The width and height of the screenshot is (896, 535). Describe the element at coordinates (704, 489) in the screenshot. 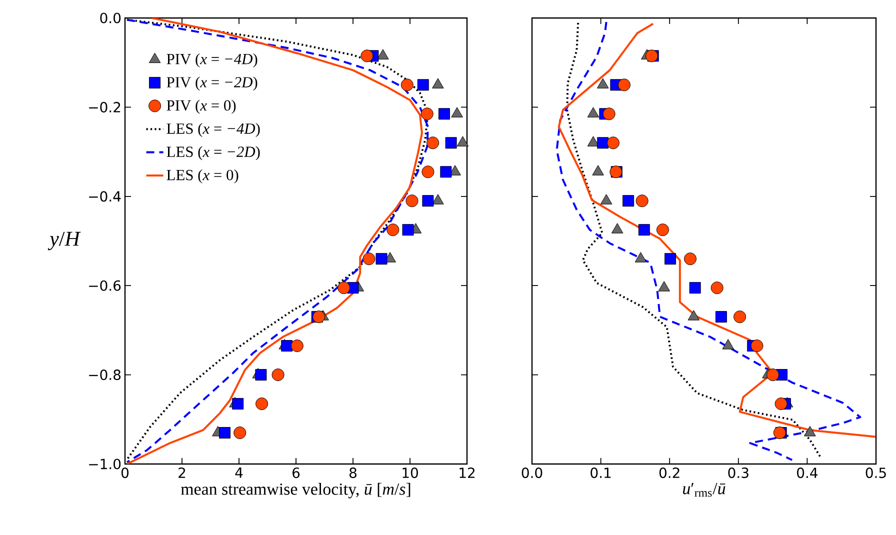

I see `x-axis-title: u′$_{rms}$/ū` at that location.